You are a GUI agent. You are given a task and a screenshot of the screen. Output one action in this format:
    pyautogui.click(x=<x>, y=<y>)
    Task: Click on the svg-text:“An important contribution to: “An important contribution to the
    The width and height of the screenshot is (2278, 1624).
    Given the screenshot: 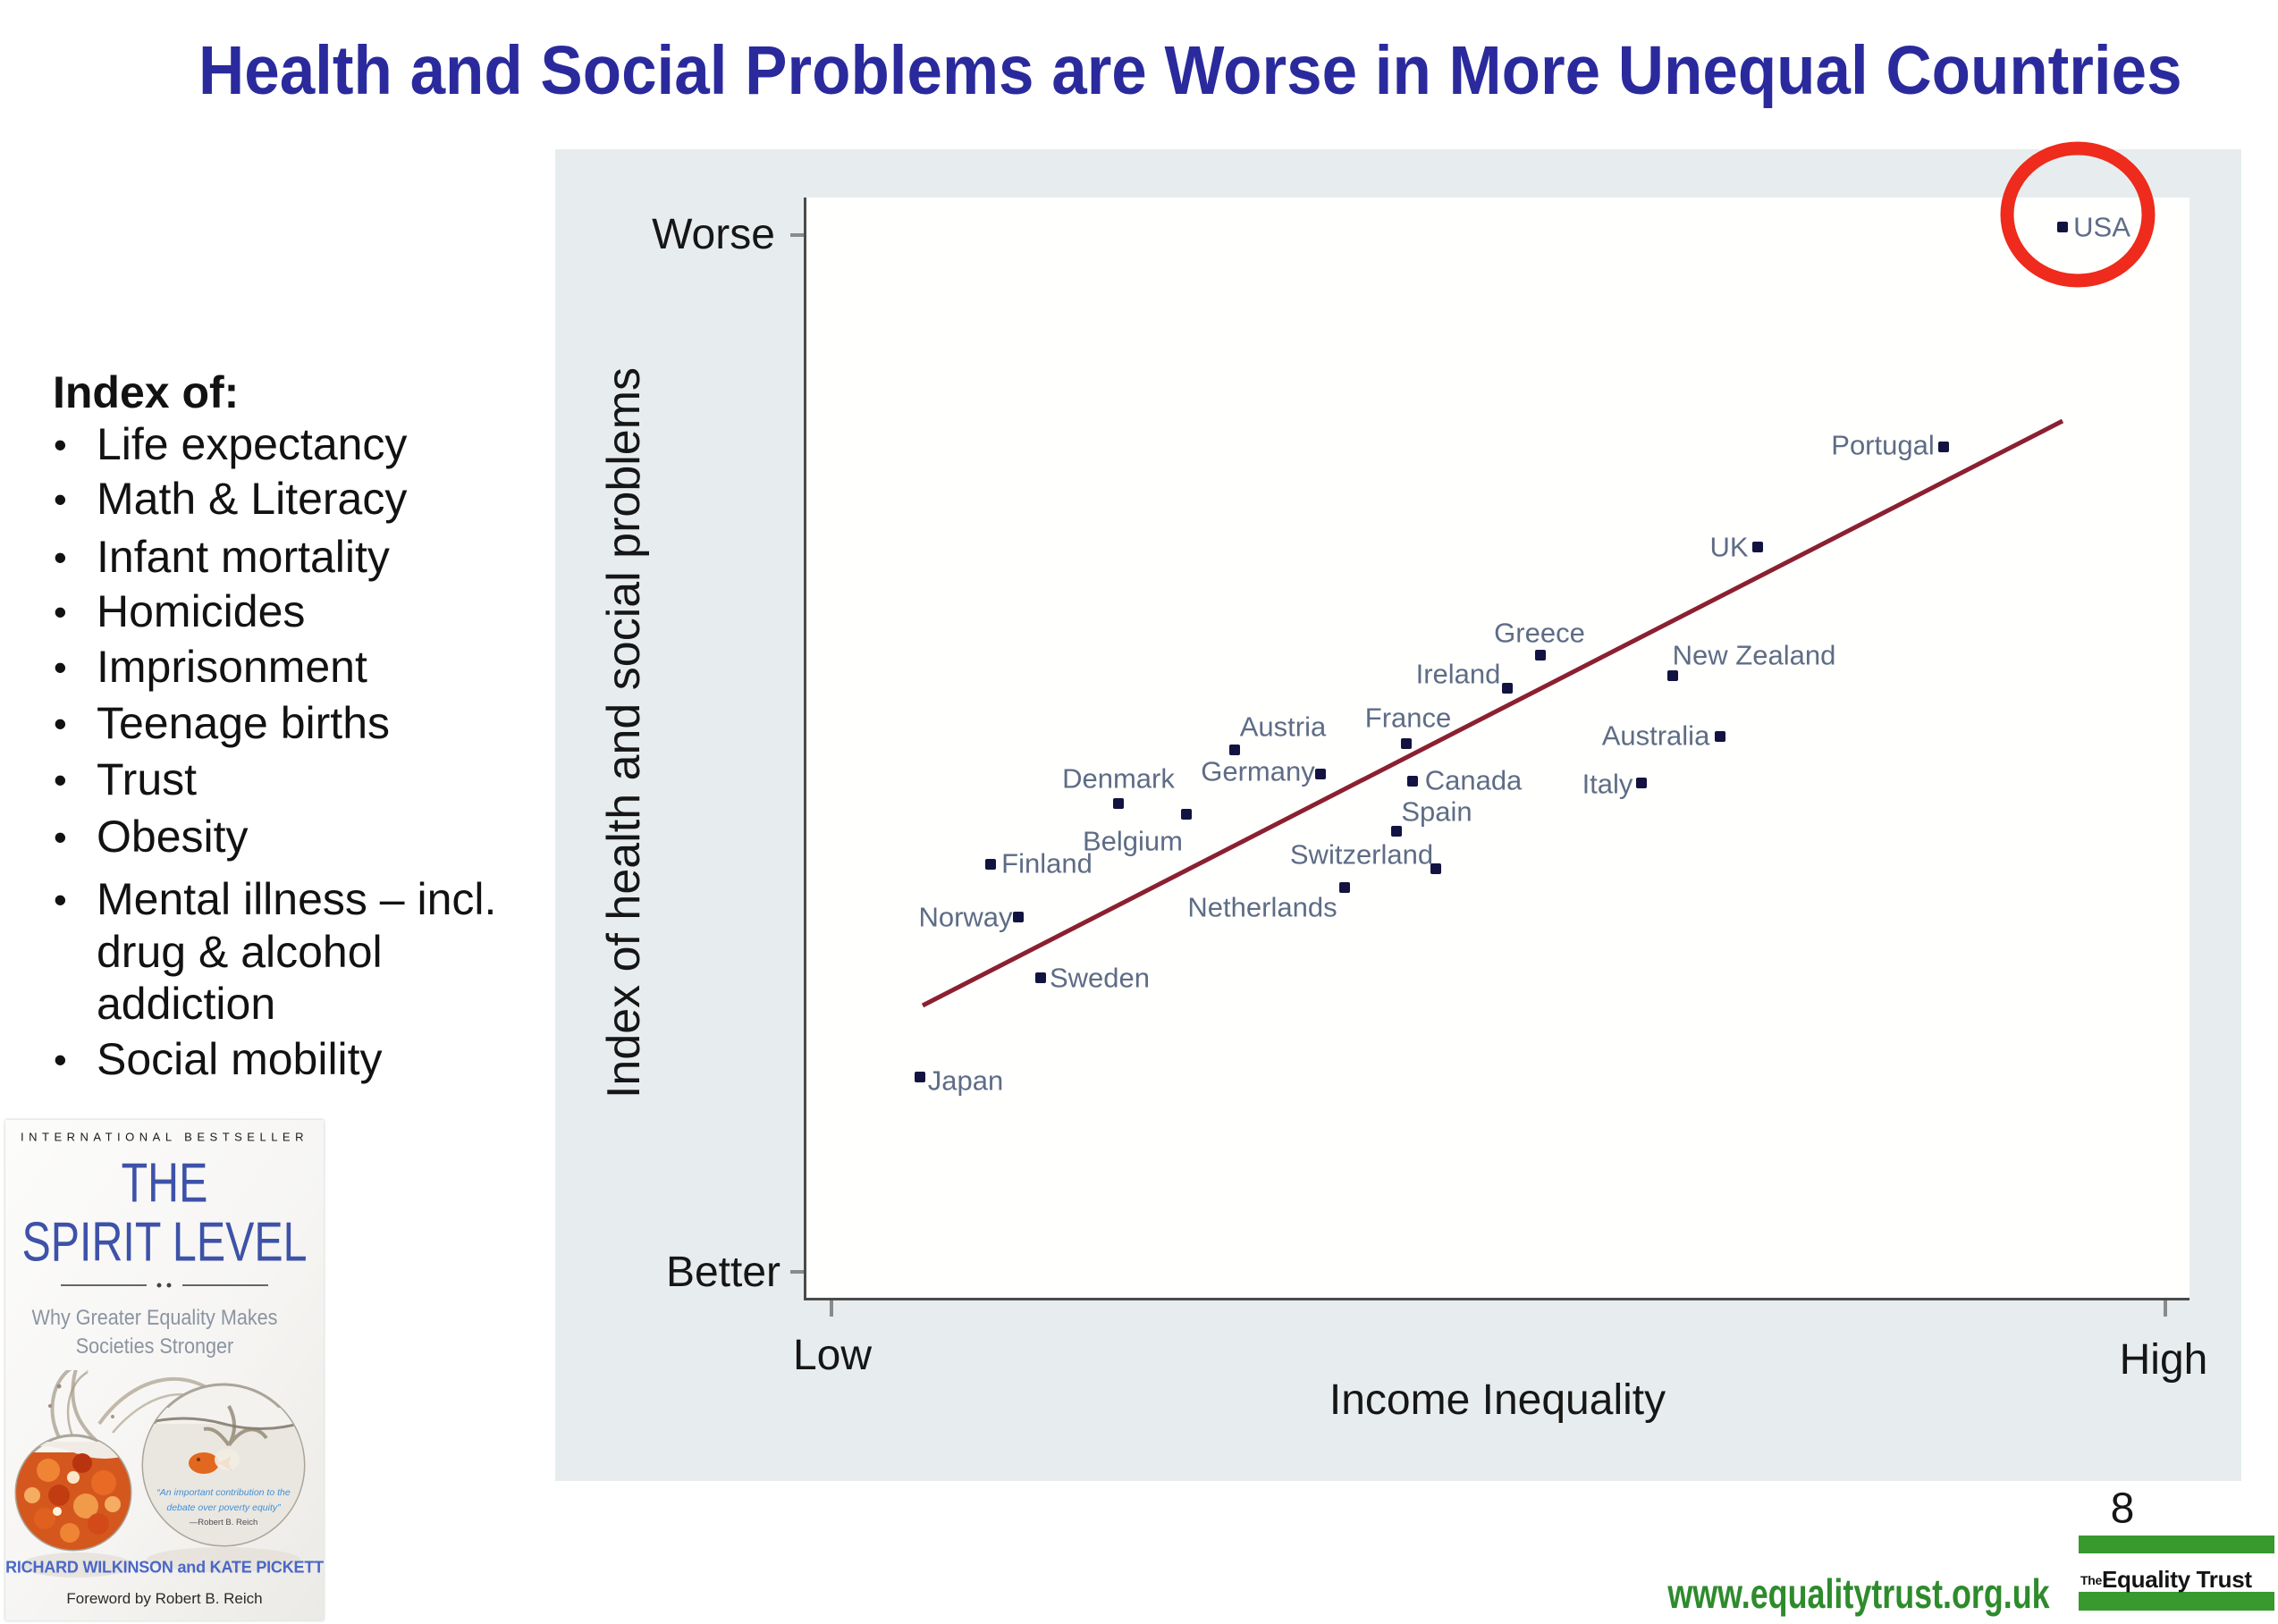 What is the action you would take?
    pyautogui.click(x=223, y=1493)
    